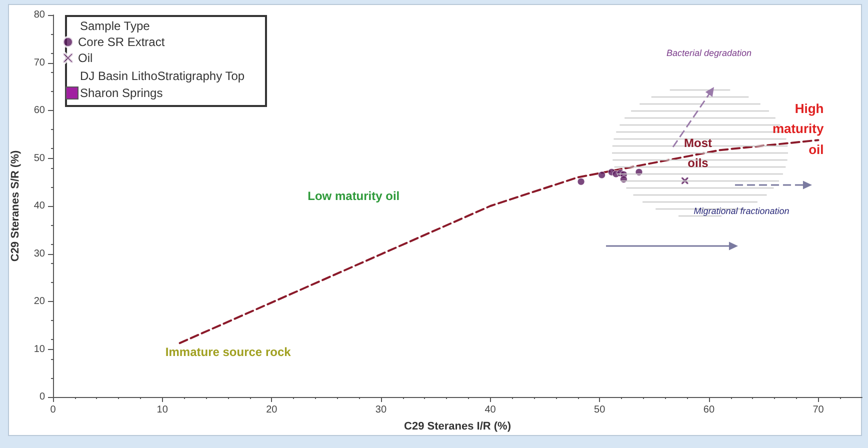 Image resolution: width=868 pixels, height=448 pixels. I want to click on x-tick-label: 50, so click(600, 410).